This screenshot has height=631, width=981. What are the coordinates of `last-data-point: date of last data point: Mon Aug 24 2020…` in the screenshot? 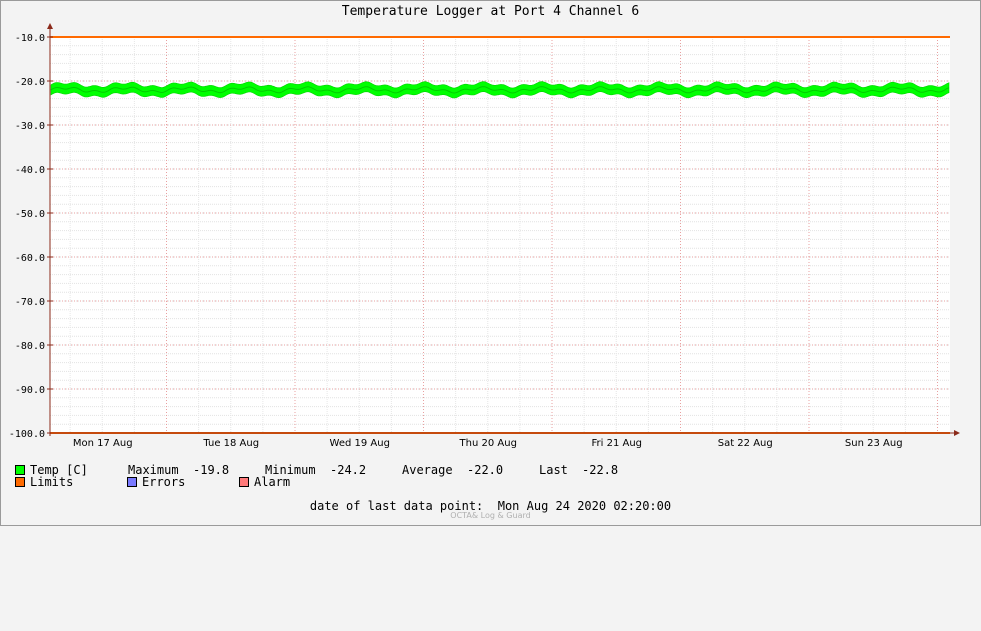 It's located at (490, 506).